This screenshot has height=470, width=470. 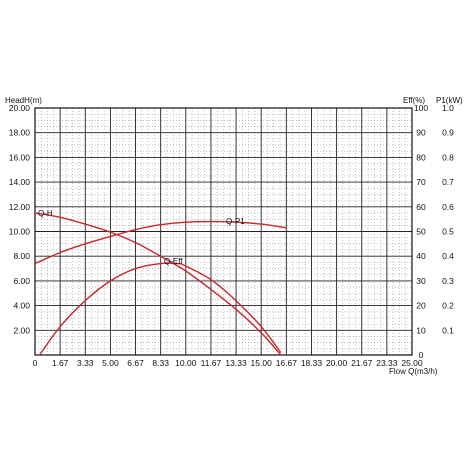 I want to click on x-tick-label: 0, so click(x=35, y=363).